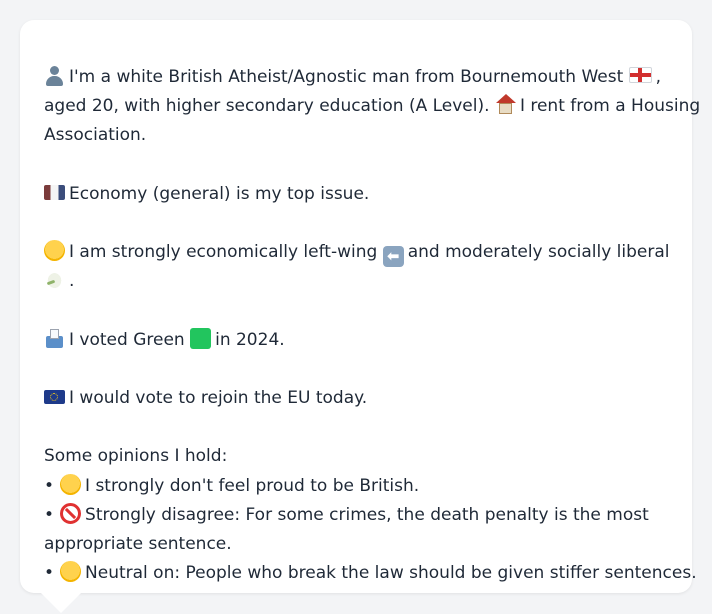 This screenshot has height=614, width=712. What do you see at coordinates (72, 281) in the screenshot?
I see `ideology-text-2: .` at bounding box center [72, 281].